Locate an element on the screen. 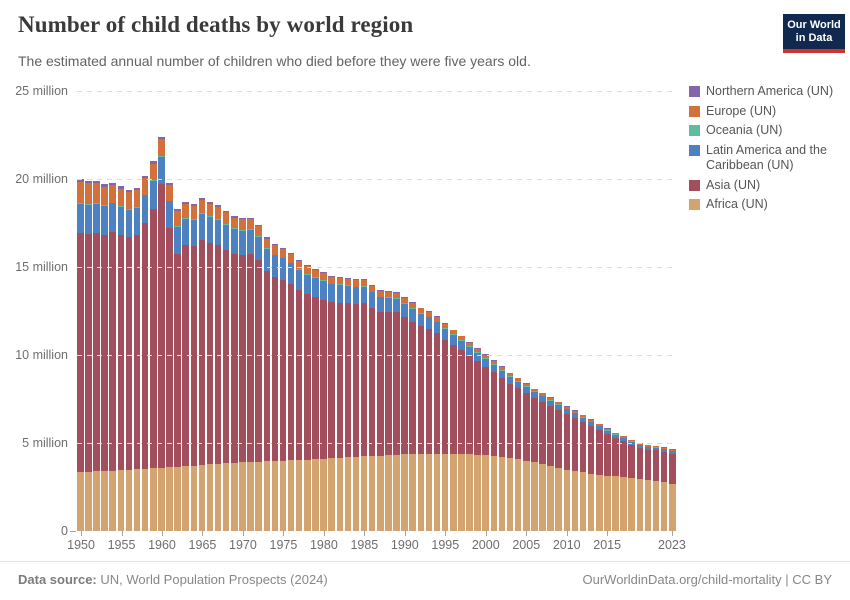 The height and width of the screenshot is (600, 850). bar-1996-segment-oceania is located at coordinates (453, 334).